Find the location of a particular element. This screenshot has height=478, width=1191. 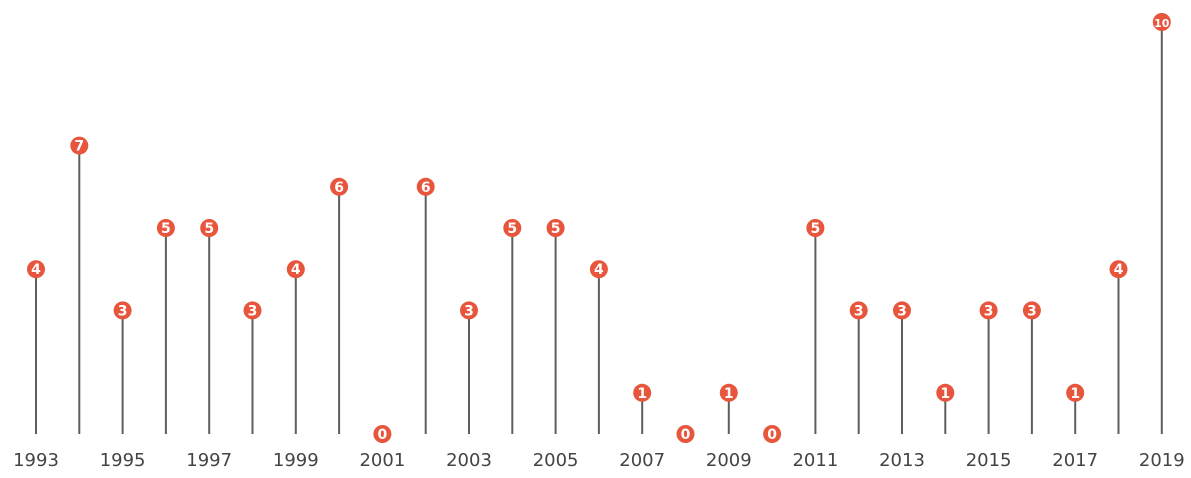

data-label-2005: 5 is located at coordinates (556, 229).